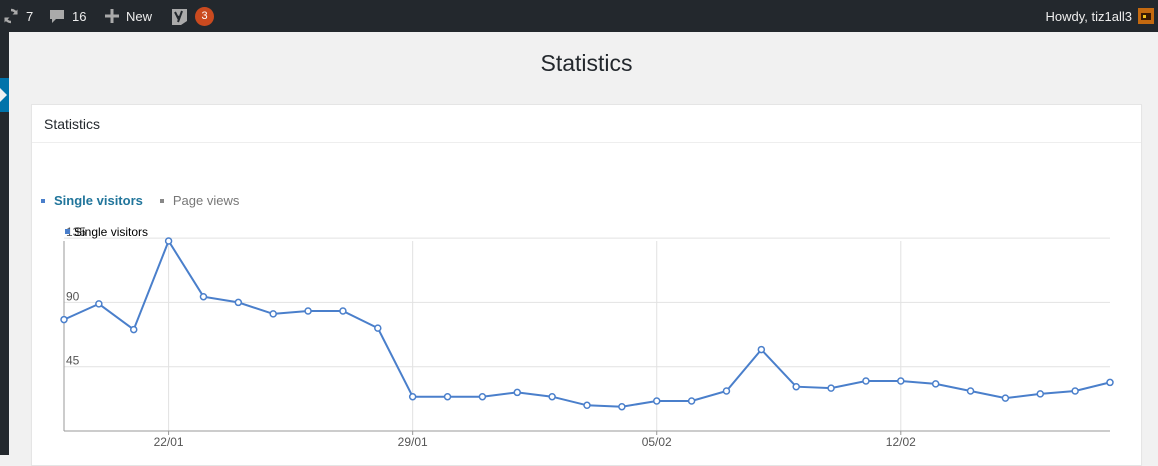  What do you see at coordinates (192, 16) in the screenshot?
I see `seo-menu: 3` at bounding box center [192, 16].